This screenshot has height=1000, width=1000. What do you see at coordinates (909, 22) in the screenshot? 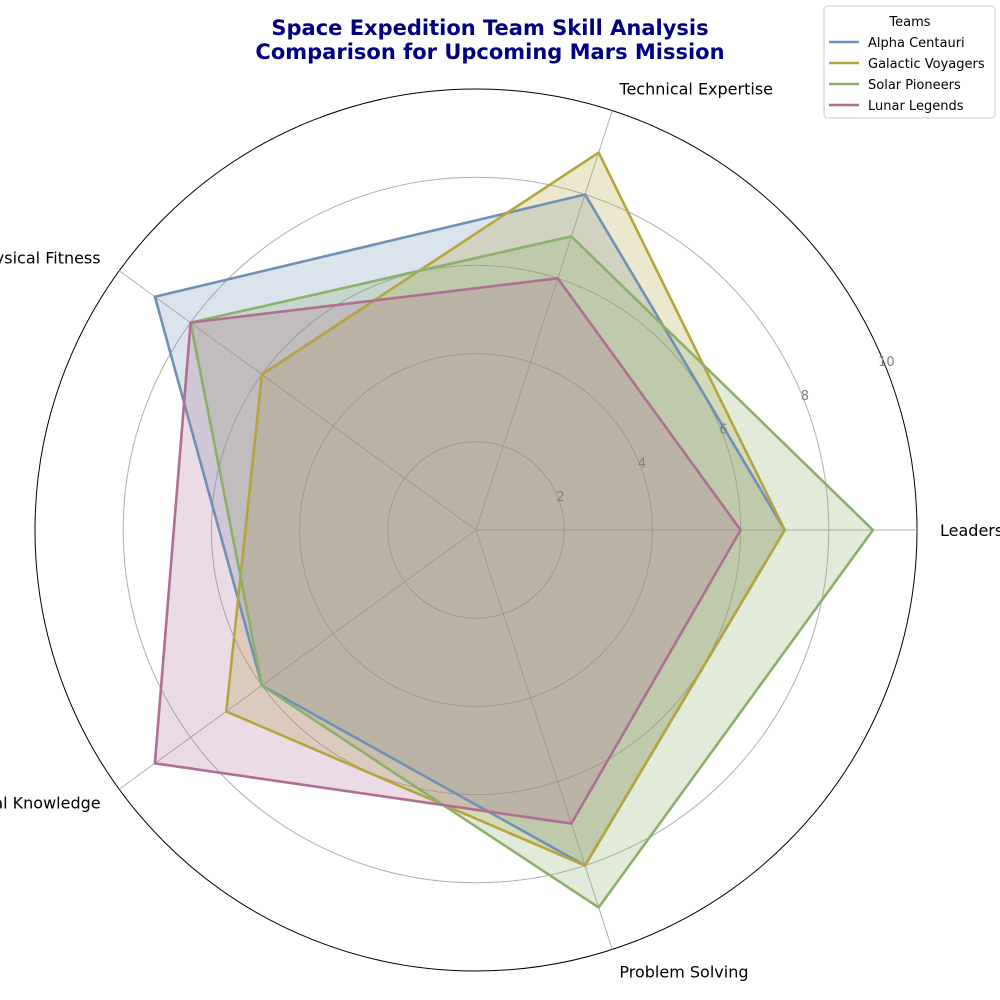
I see `legend-title: Teams` at bounding box center [909, 22].